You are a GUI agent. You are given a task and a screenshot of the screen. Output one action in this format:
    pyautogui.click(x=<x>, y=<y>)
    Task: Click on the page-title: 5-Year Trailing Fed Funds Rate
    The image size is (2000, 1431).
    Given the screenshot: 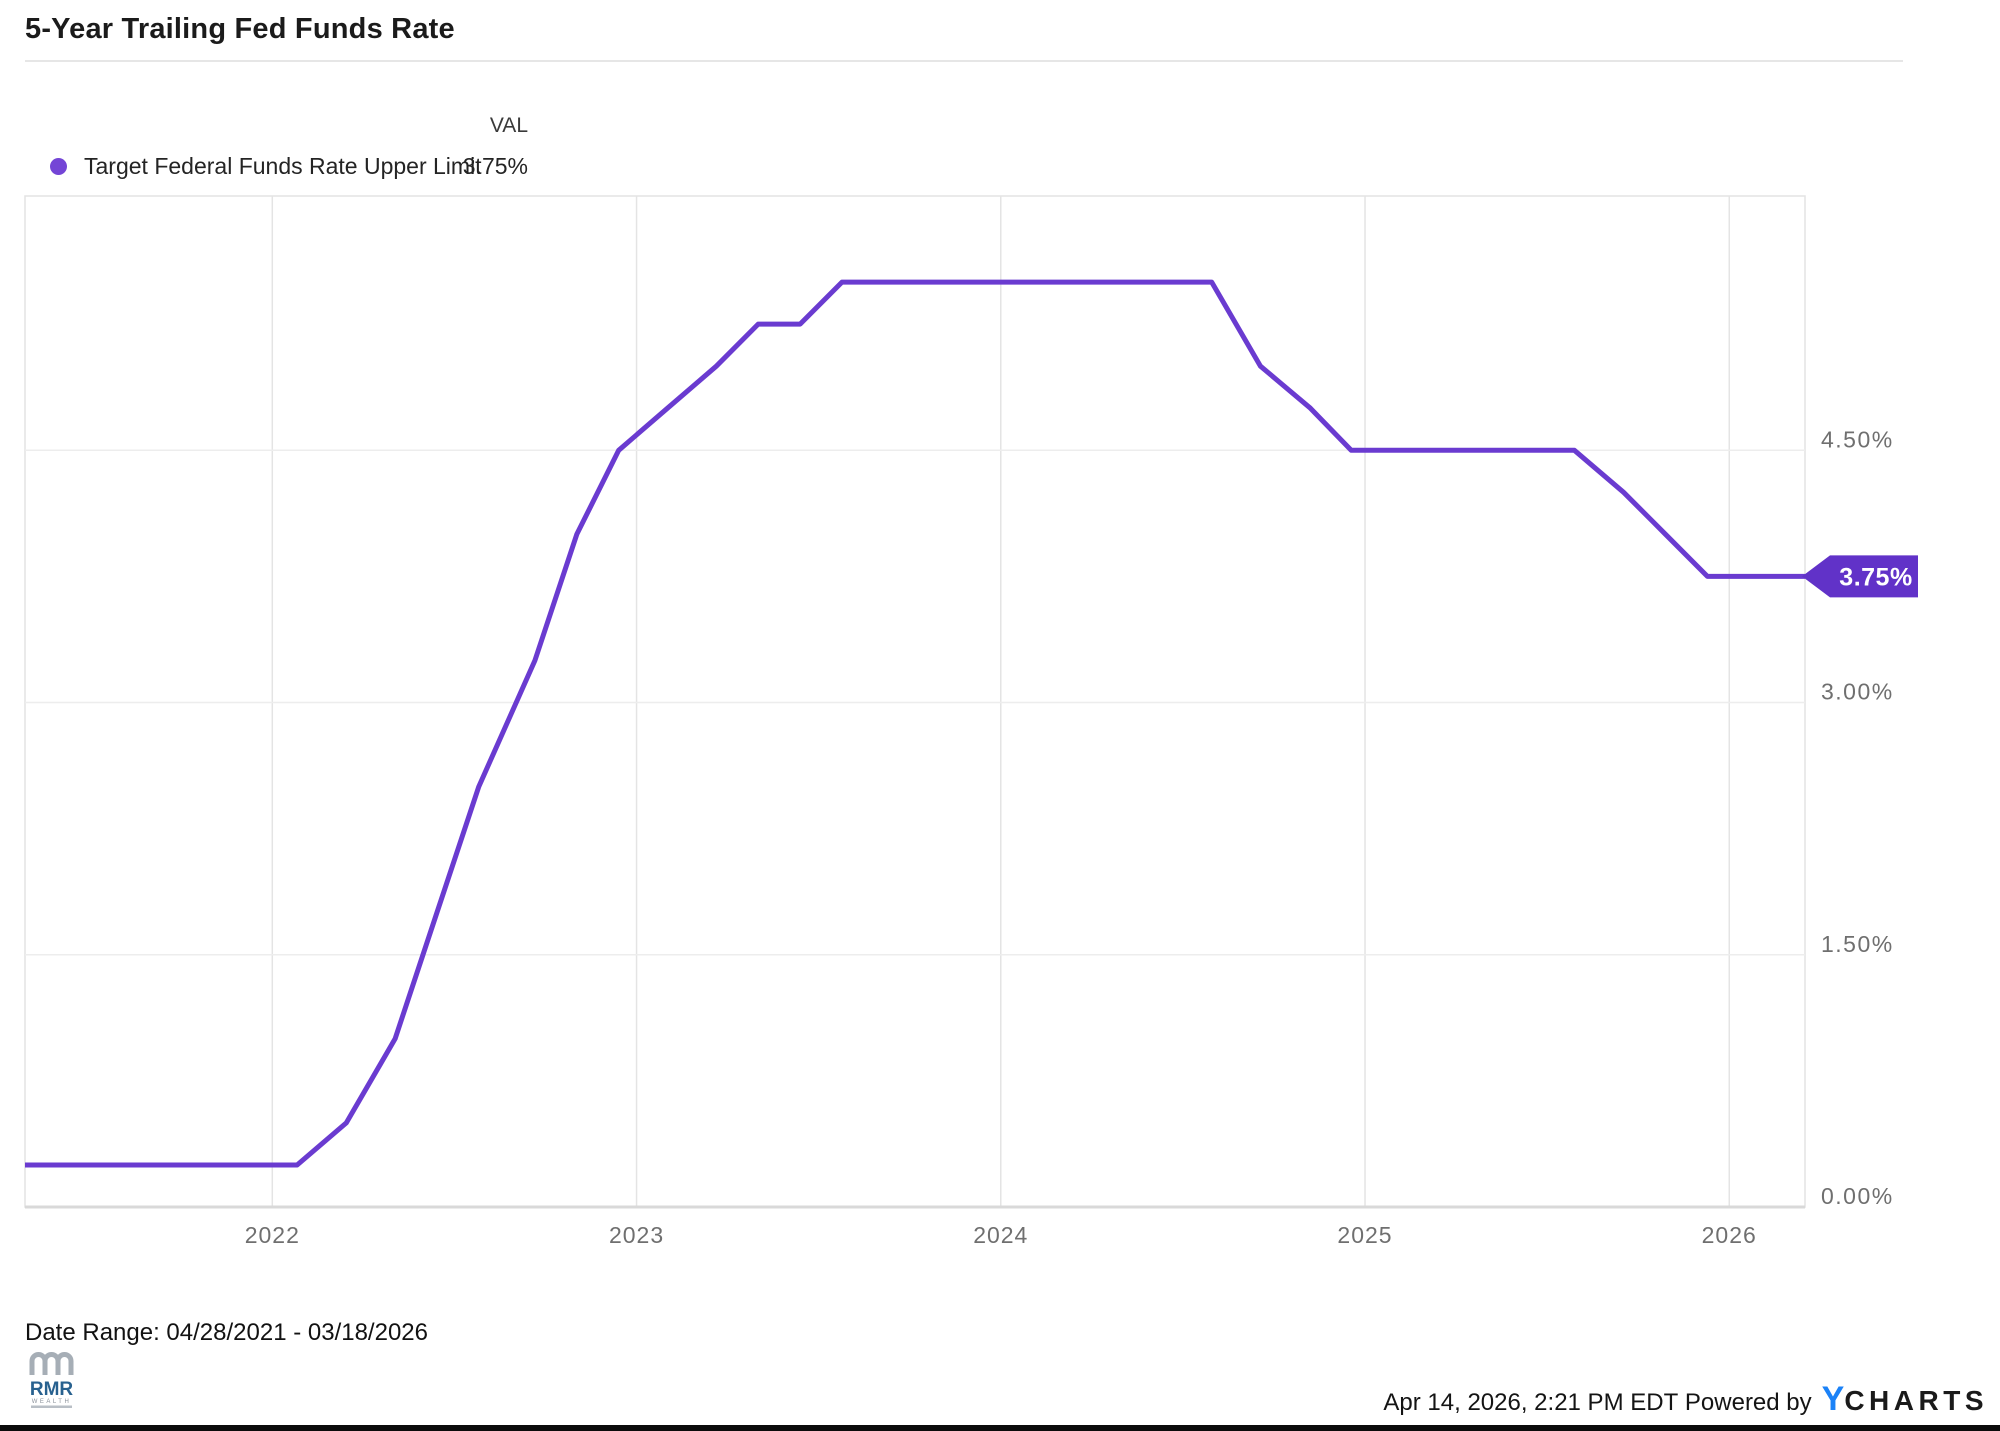 What is the action you would take?
    pyautogui.click(x=240, y=29)
    